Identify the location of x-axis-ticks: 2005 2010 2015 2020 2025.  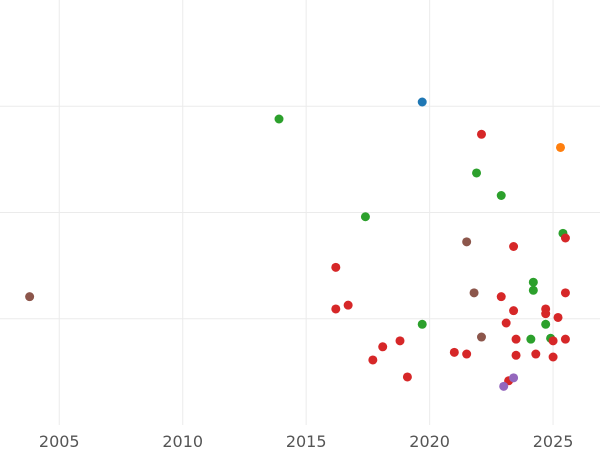
(306, 441).